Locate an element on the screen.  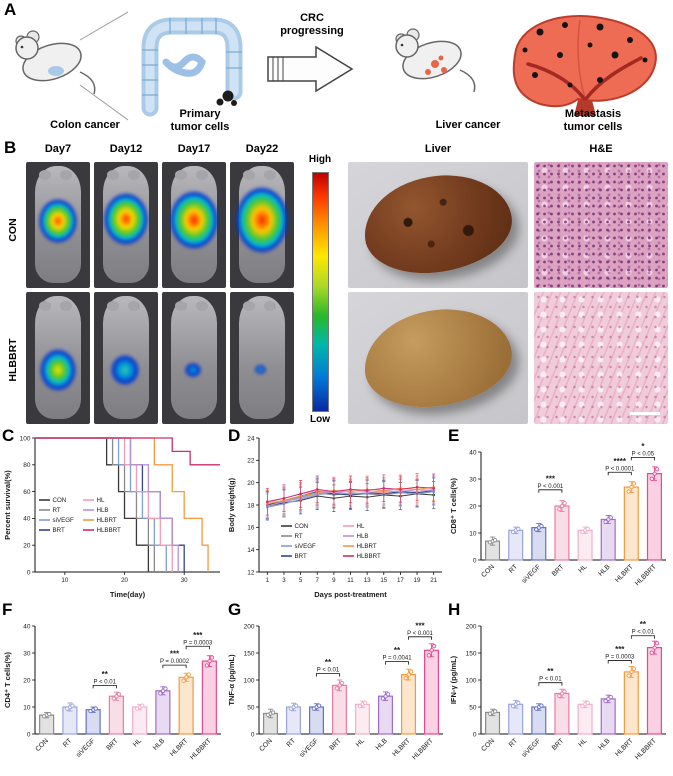
arrow-icon is located at coordinates (310, 69).